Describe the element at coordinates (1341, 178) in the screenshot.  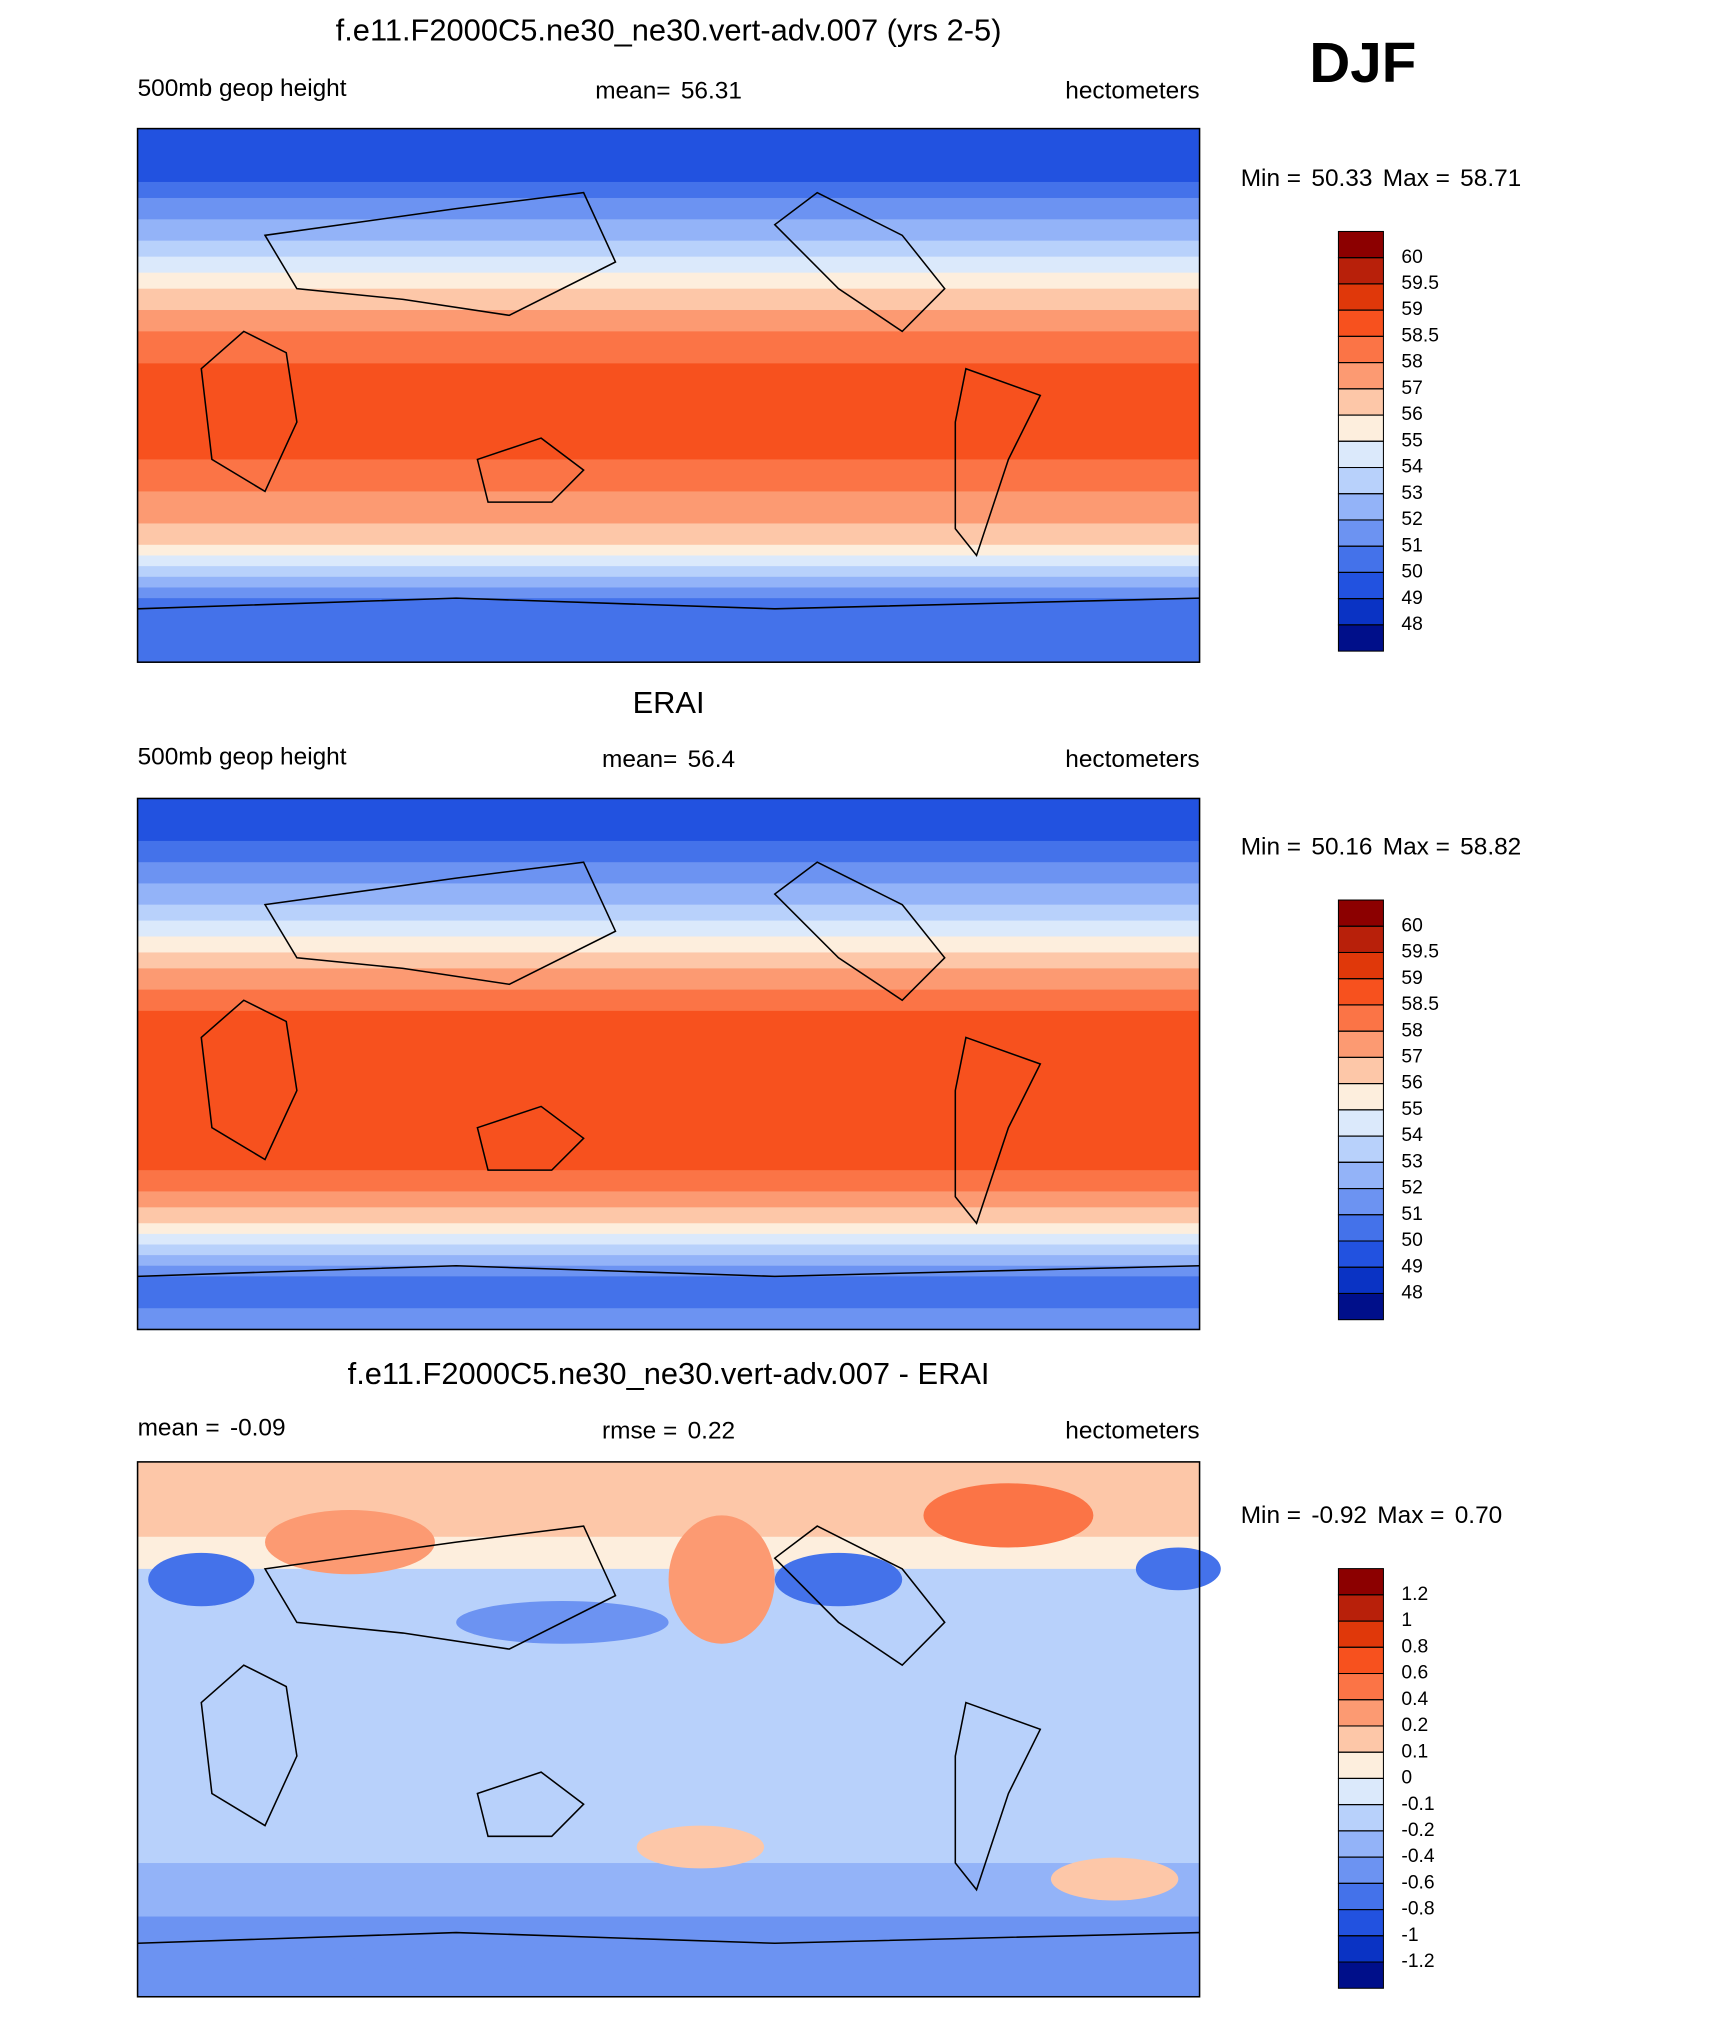
I see `min-max-label-part: 50.33` at that location.